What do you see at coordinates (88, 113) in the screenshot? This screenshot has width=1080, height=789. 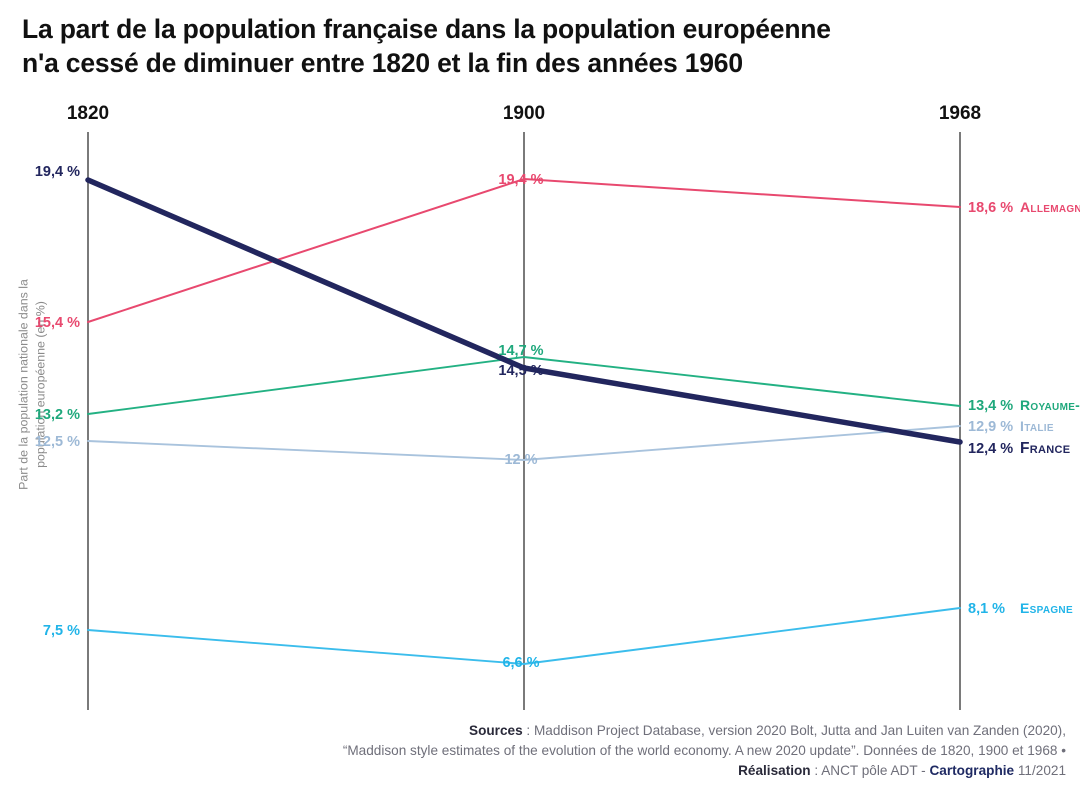 I see `x-tick-1820: 1820` at bounding box center [88, 113].